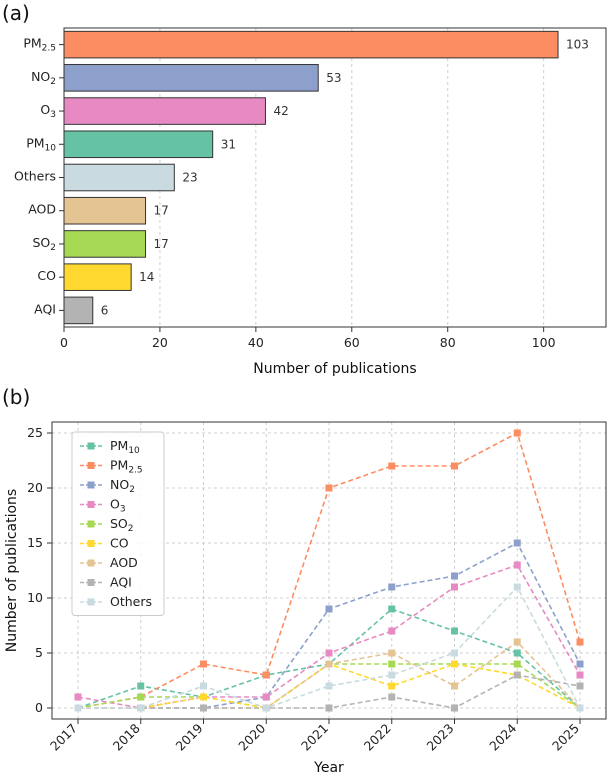 This screenshot has width=612, height=779. I want to click on line-chart-x-ticks: 2017 2018 2019 2020 2021 2022 2023 2024 2025, so click(314, 736).